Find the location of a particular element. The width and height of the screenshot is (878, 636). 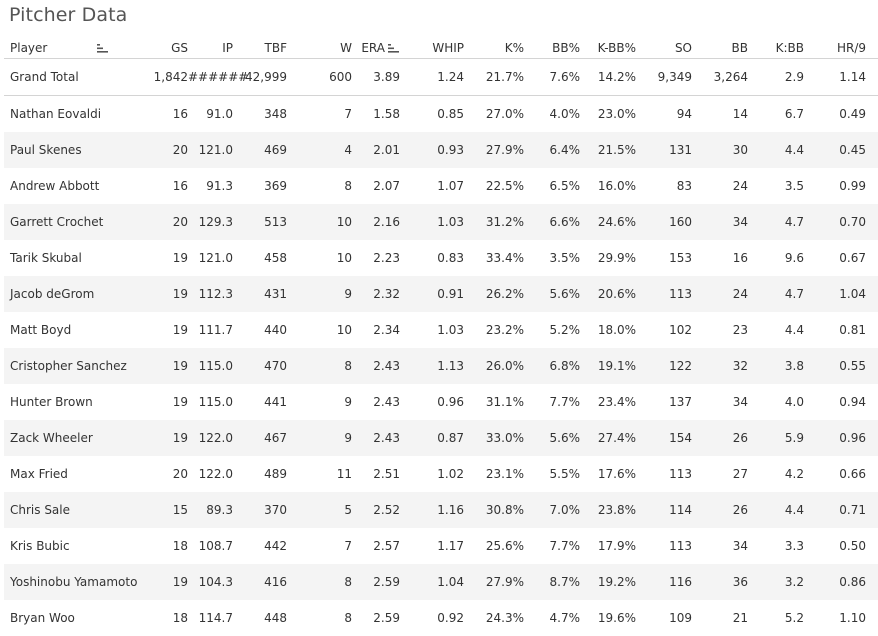

column-header-label: K% is located at coordinates (514, 48).